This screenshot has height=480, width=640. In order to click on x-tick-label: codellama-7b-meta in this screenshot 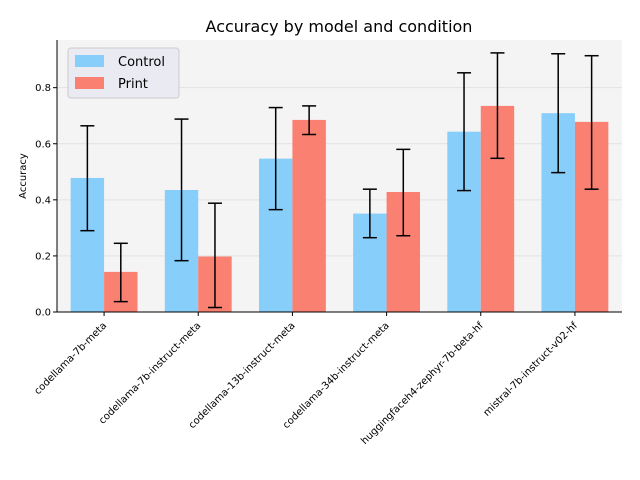, I will do `click(70, 358)`.